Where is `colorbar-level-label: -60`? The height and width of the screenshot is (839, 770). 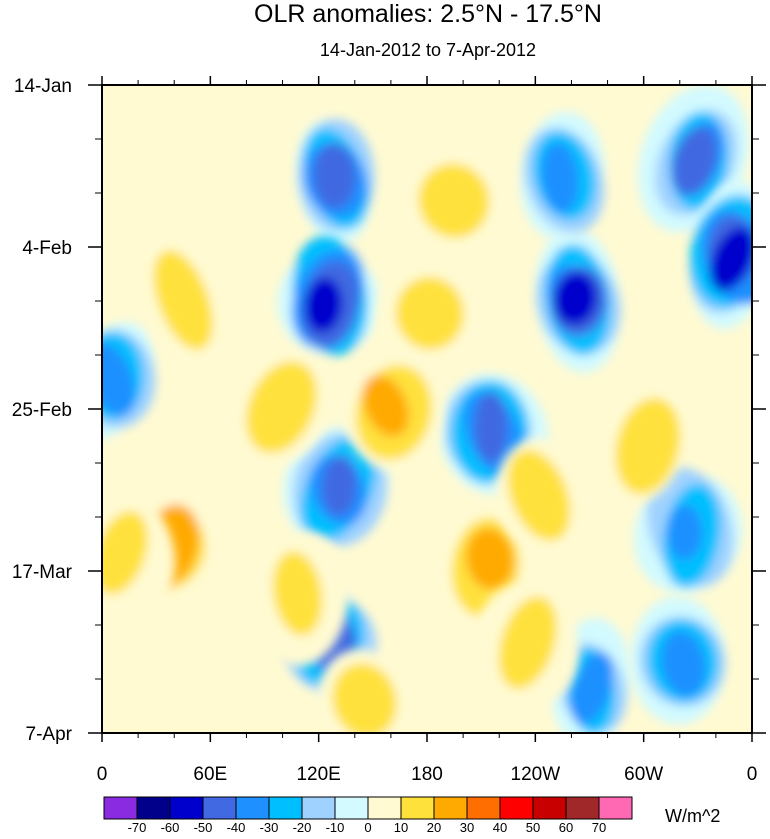 colorbar-level-label: -60 is located at coordinates (170, 827).